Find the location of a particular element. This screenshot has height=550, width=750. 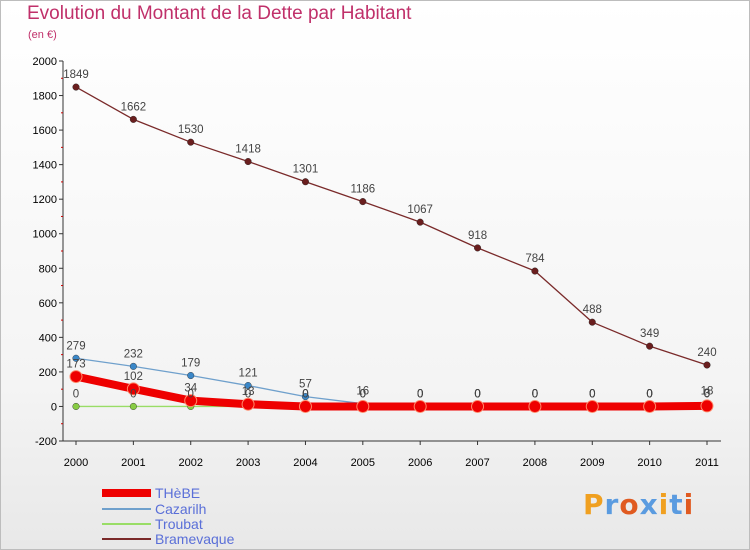

y-tick-label: 1600 is located at coordinates (45, 131).